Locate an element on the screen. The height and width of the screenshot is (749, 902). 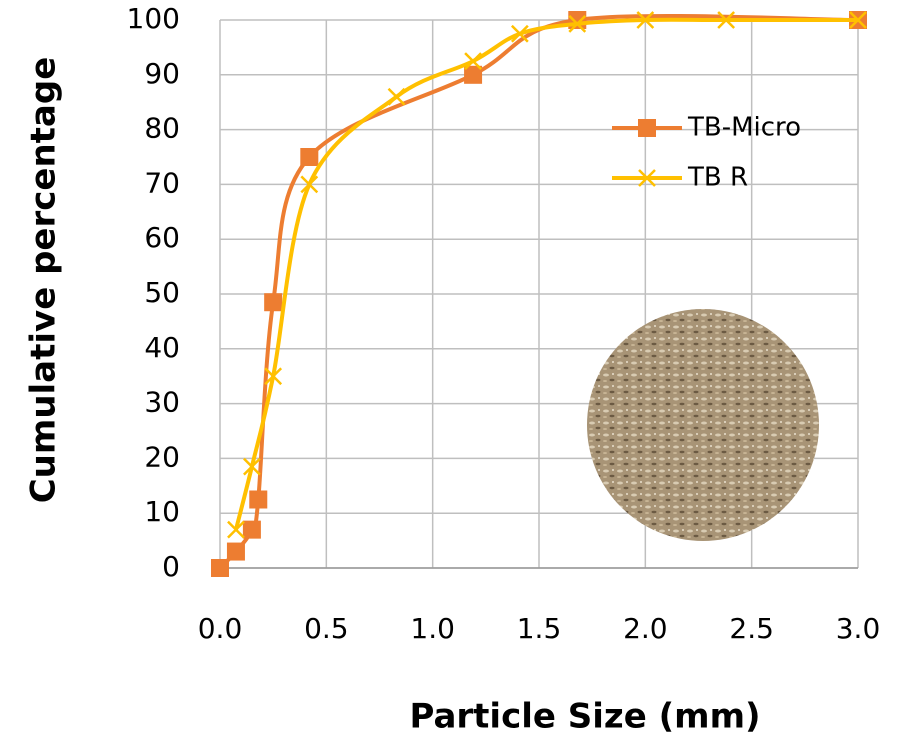
x-tick-label: 2.5 is located at coordinates (751, 628).